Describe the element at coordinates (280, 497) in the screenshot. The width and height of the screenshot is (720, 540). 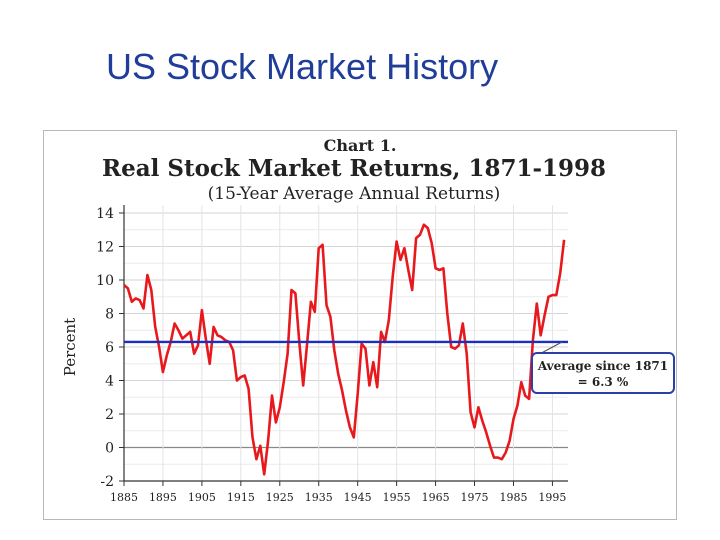
I see `x-tick-label: 1925` at that location.